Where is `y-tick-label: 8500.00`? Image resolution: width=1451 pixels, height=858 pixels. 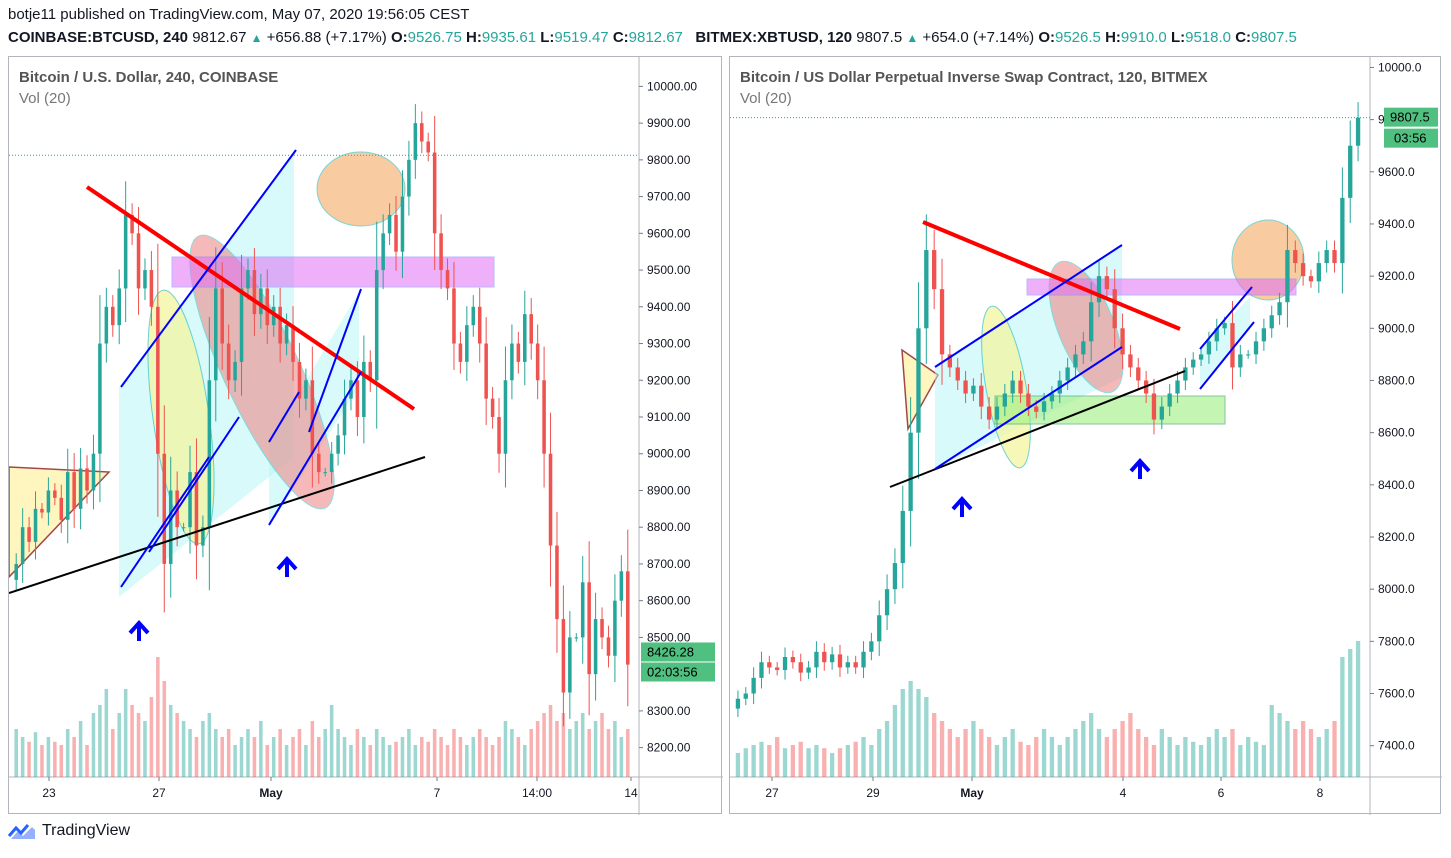
y-tick-label: 8500.00 is located at coordinates (669, 637).